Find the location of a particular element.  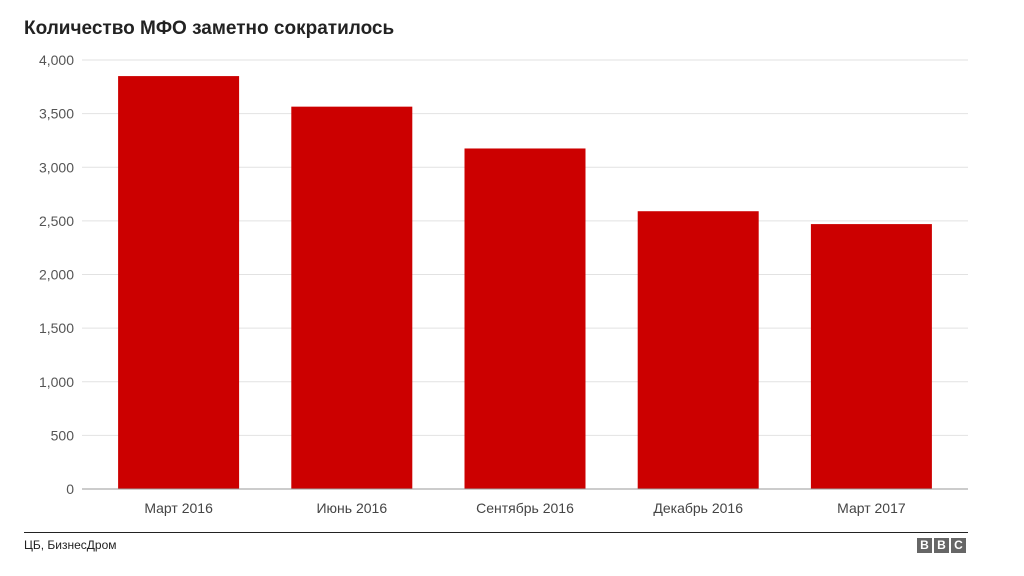

x-tick-label: Июнь 2016 is located at coordinates (351, 508).